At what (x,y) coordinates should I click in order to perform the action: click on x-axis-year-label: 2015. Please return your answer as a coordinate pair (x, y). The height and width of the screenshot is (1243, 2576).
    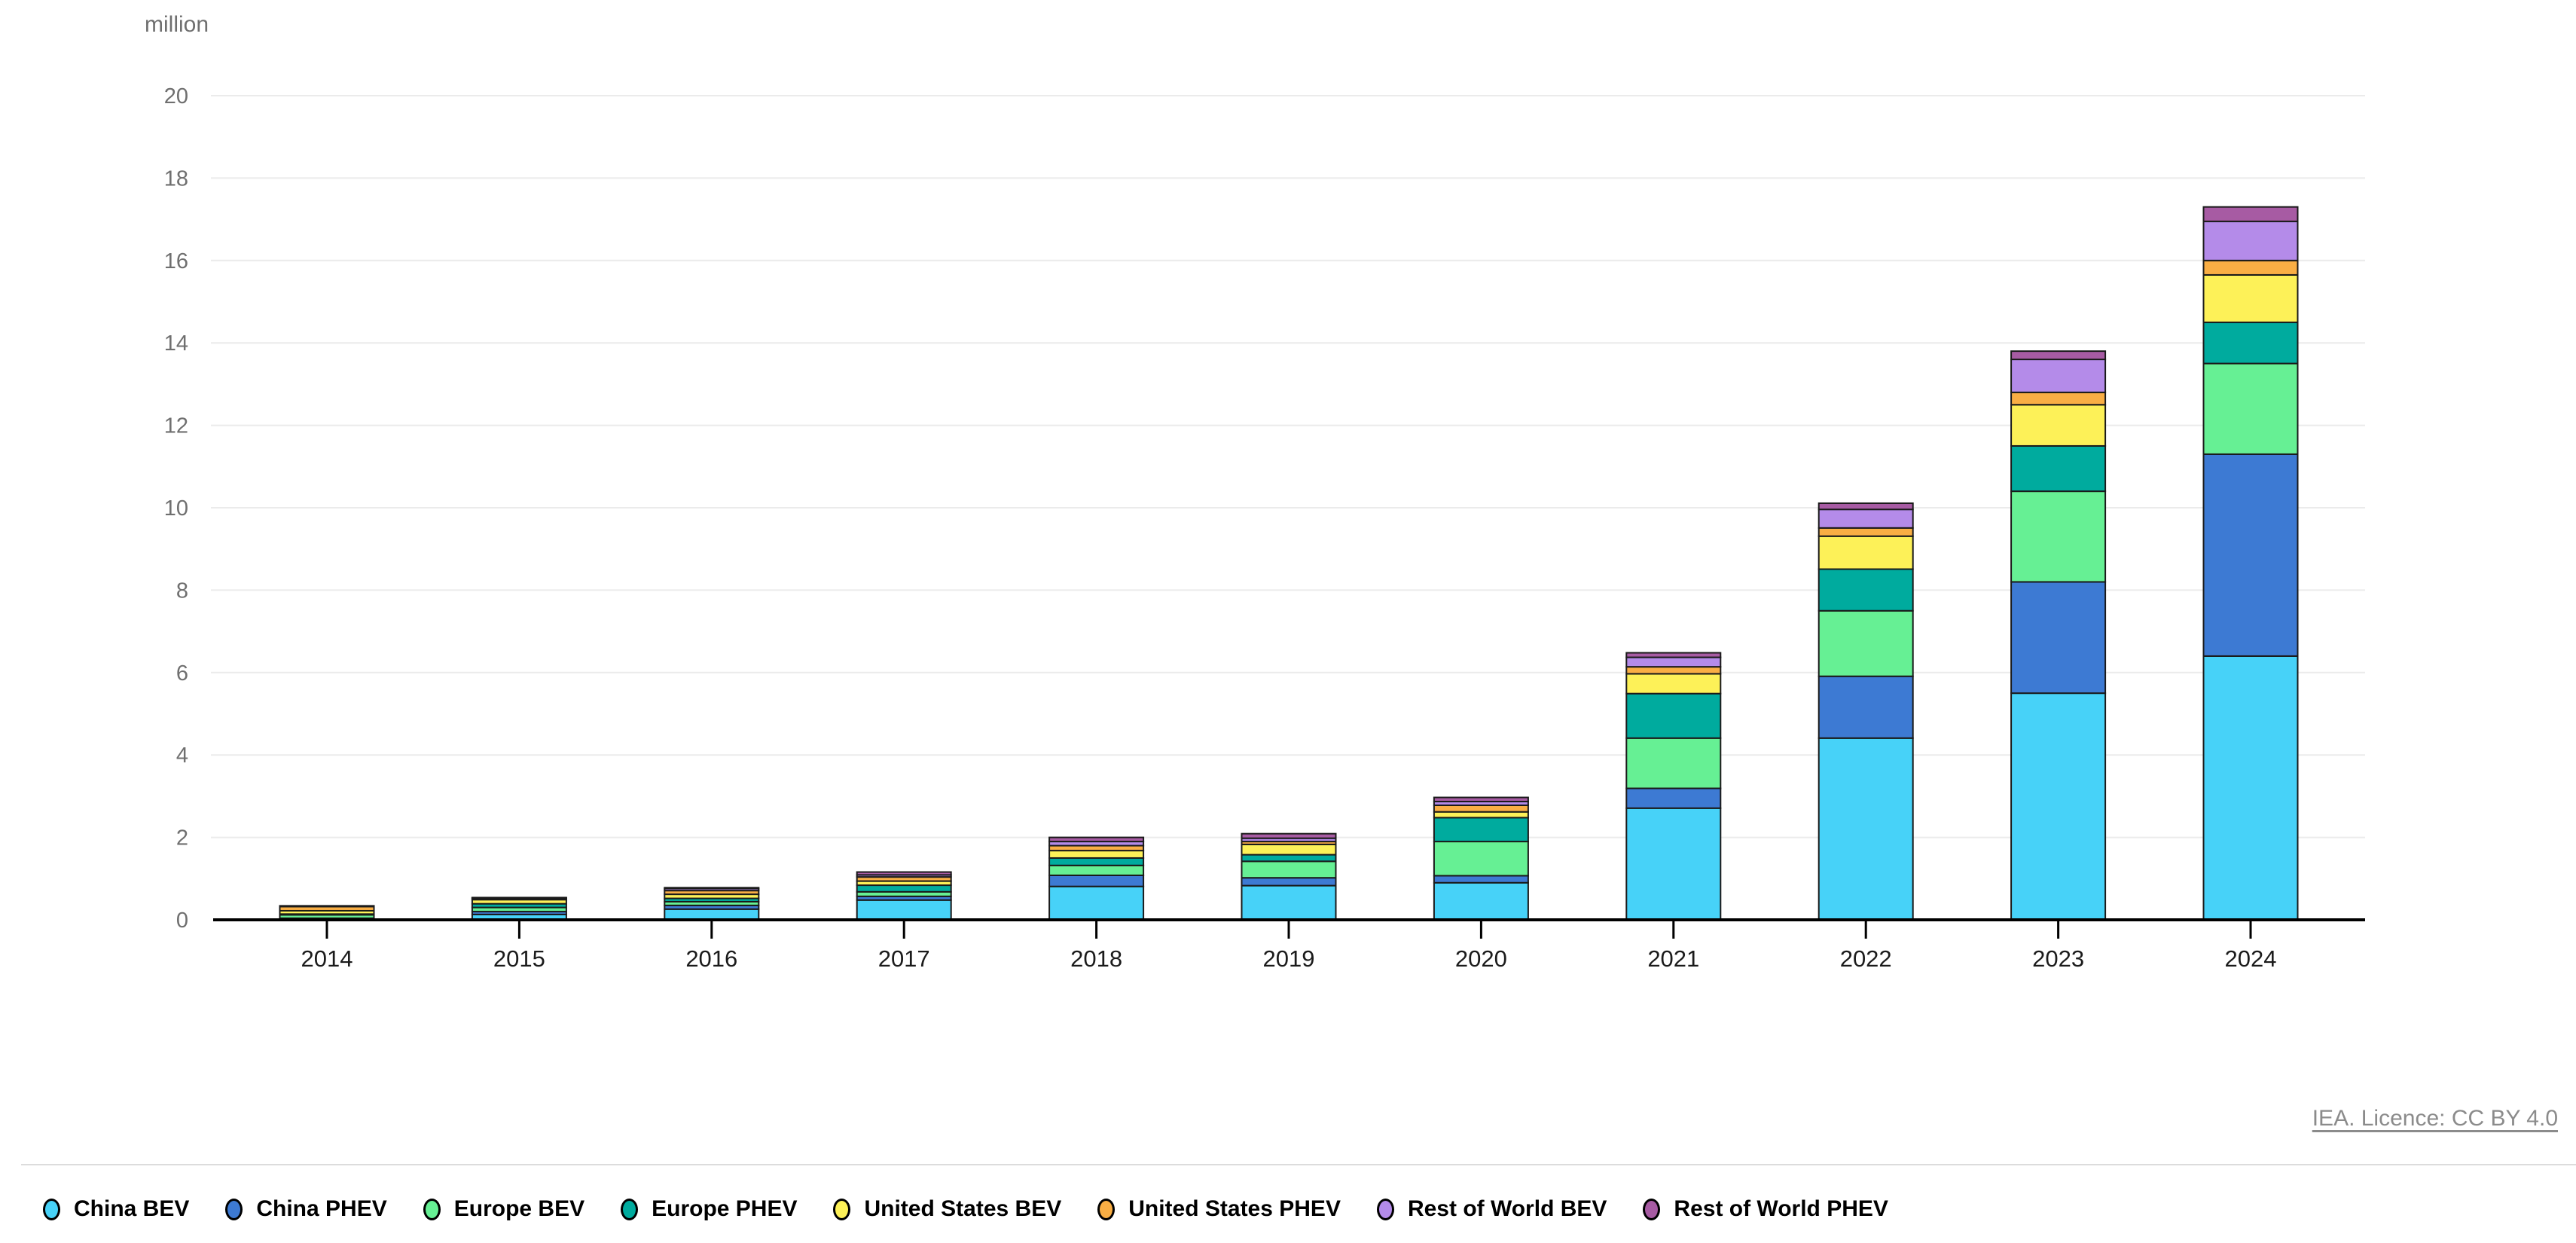
    Looking at the image, I should click on (519, 958).